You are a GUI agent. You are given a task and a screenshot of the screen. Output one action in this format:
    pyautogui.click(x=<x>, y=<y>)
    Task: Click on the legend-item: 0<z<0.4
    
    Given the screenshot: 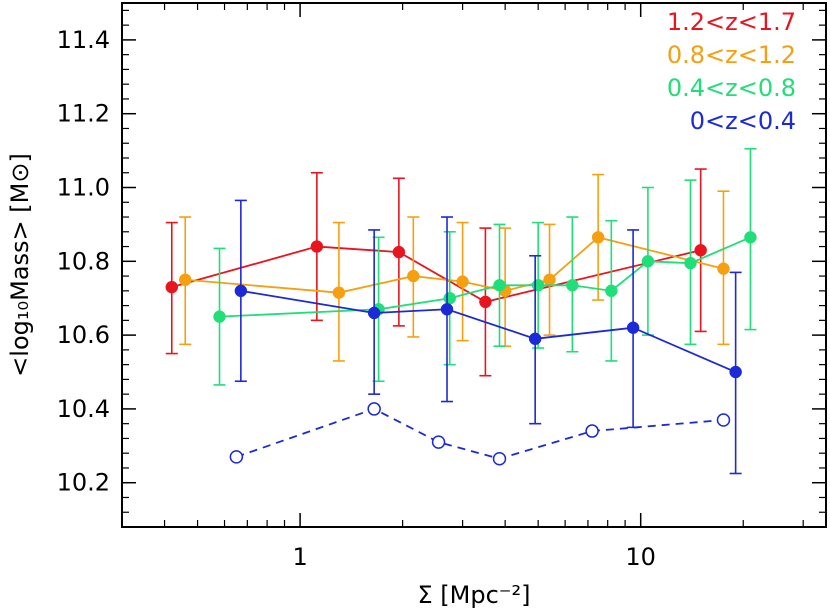 What is the action you would take?
    pyautogui.click(x=743, y=121)
    